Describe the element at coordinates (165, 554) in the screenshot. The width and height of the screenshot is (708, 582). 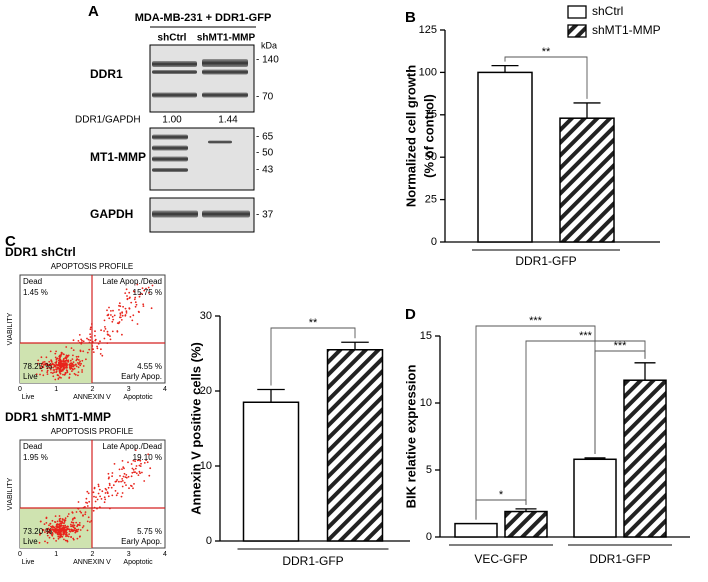
I see `flow-tick: 4` at that location.